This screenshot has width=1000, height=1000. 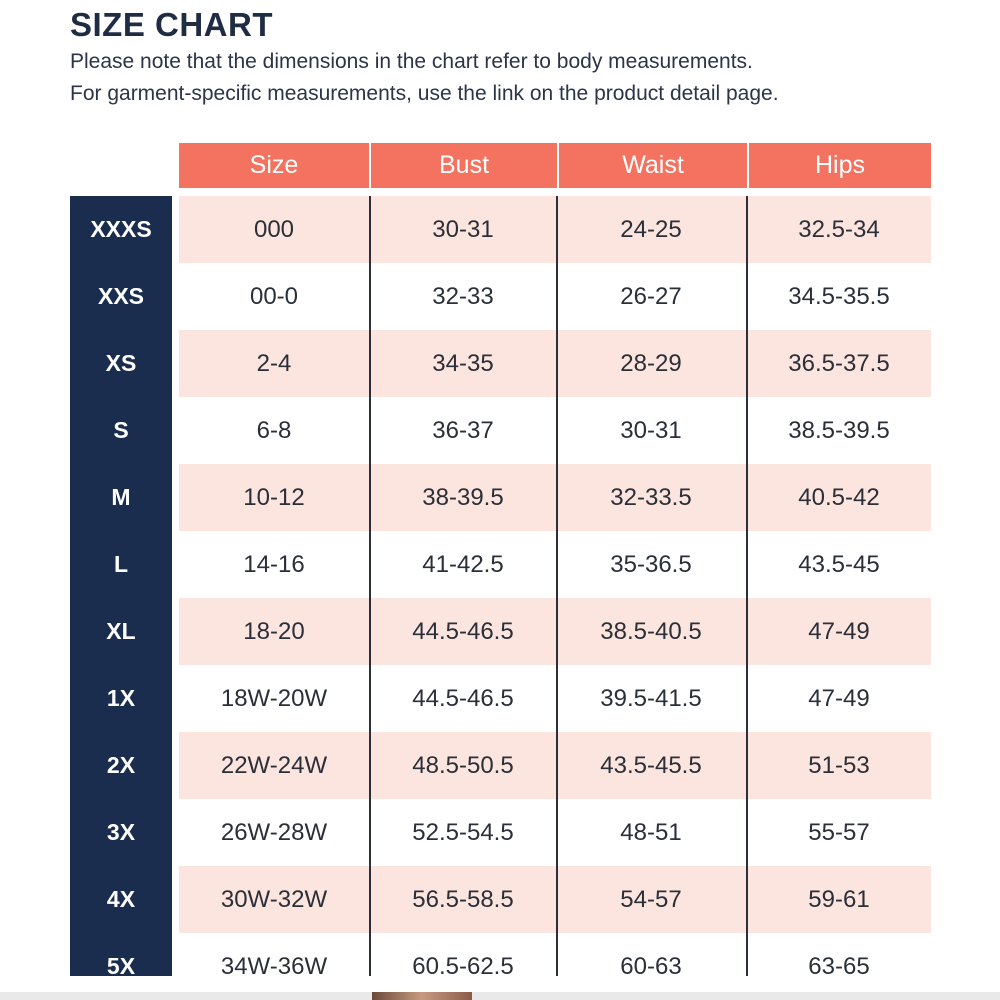 What do you see at coordinates (121, 564) in the screenshot?
I see `size-label: L` at bounding box center [121, 564].